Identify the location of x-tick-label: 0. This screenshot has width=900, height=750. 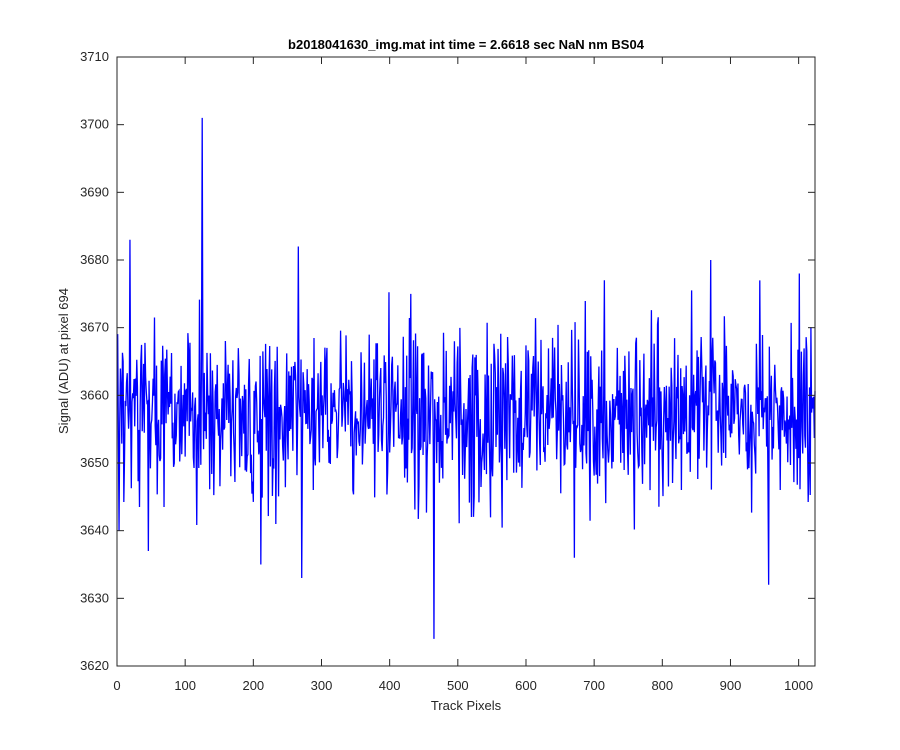
(116, 685).